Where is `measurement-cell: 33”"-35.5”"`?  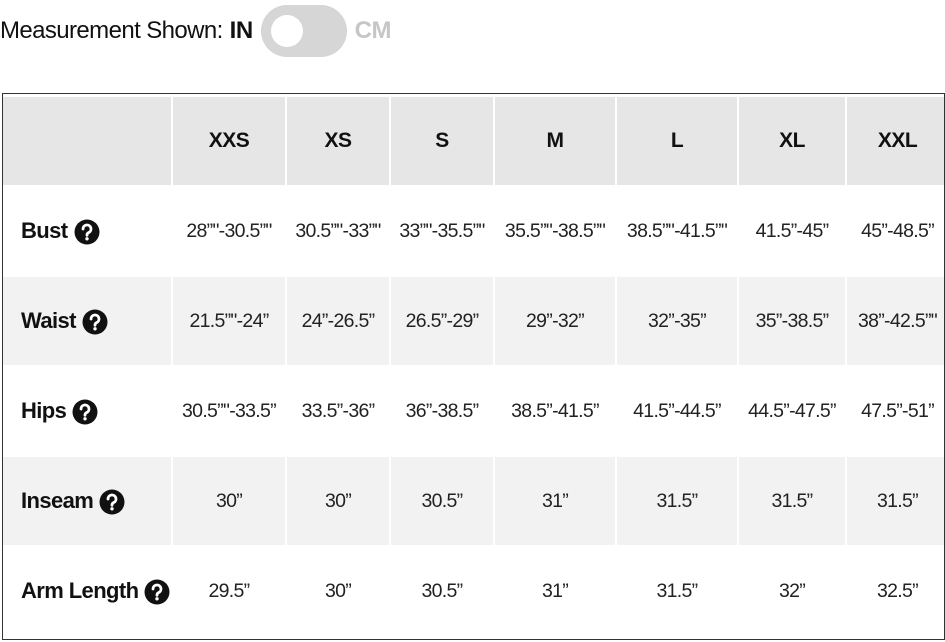 measurement-cell: 33”"-35.5”" is located at coordinates (442, 230).